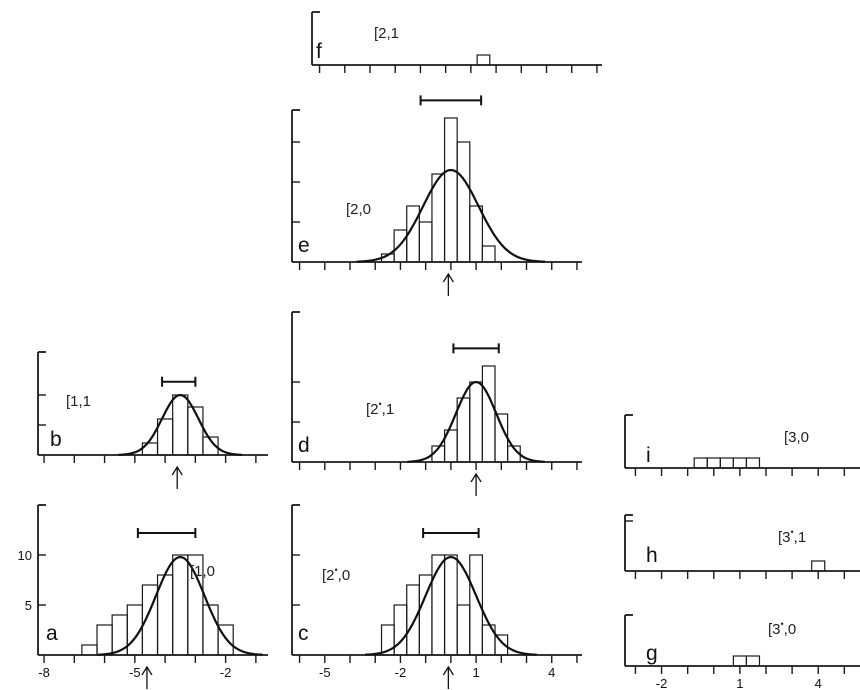 The height and width of the screenshot is (690, 860). What do you see at coordinates (782, 628) in the screenshot?
I see `state-label: [3•,0` at bounding box center [782, 628].